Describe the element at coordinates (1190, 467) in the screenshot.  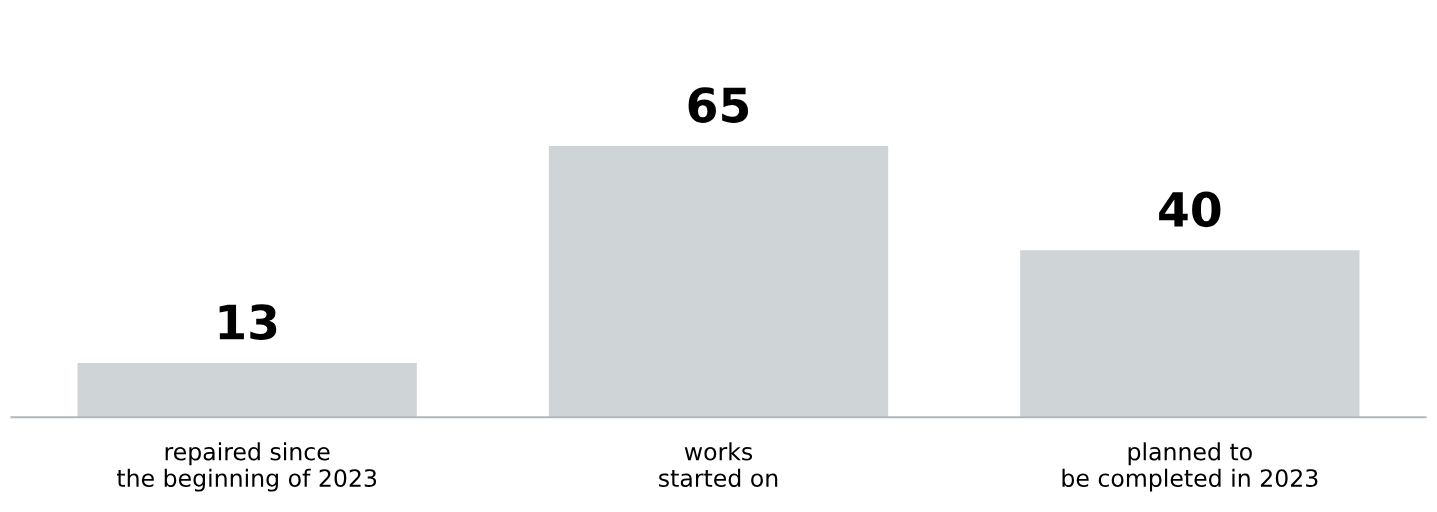
I see `x-tick-label: planned to be completed in 2023` at that location.